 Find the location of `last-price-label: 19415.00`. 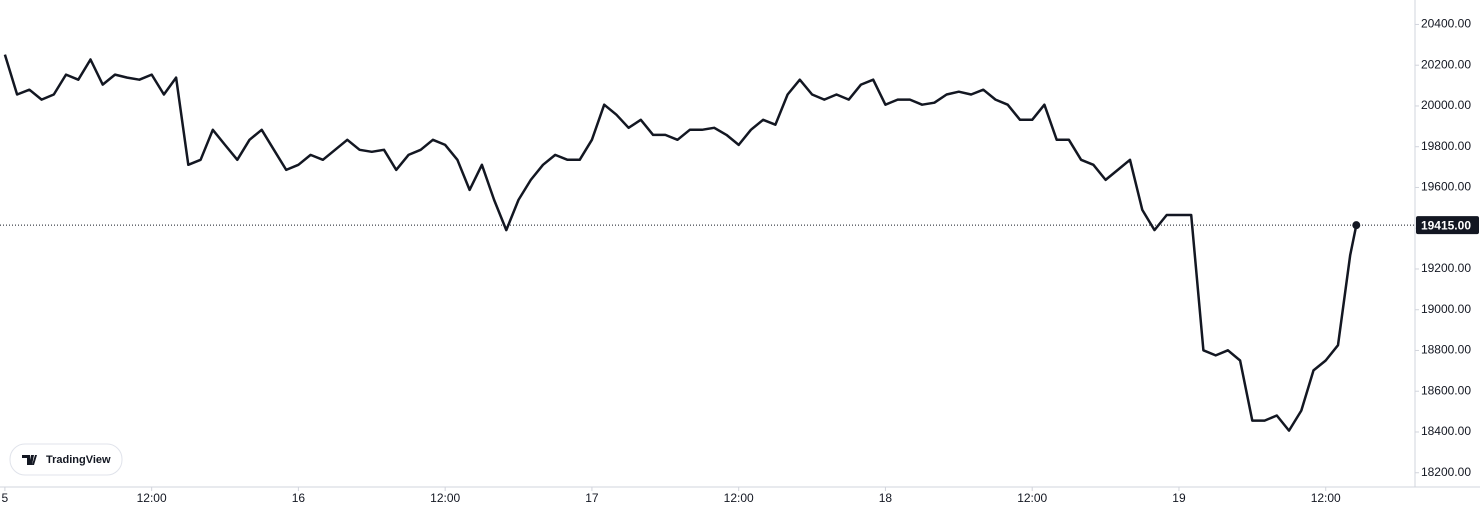

last-price-label: 19415.00 is located at coordinates (1446, 225).